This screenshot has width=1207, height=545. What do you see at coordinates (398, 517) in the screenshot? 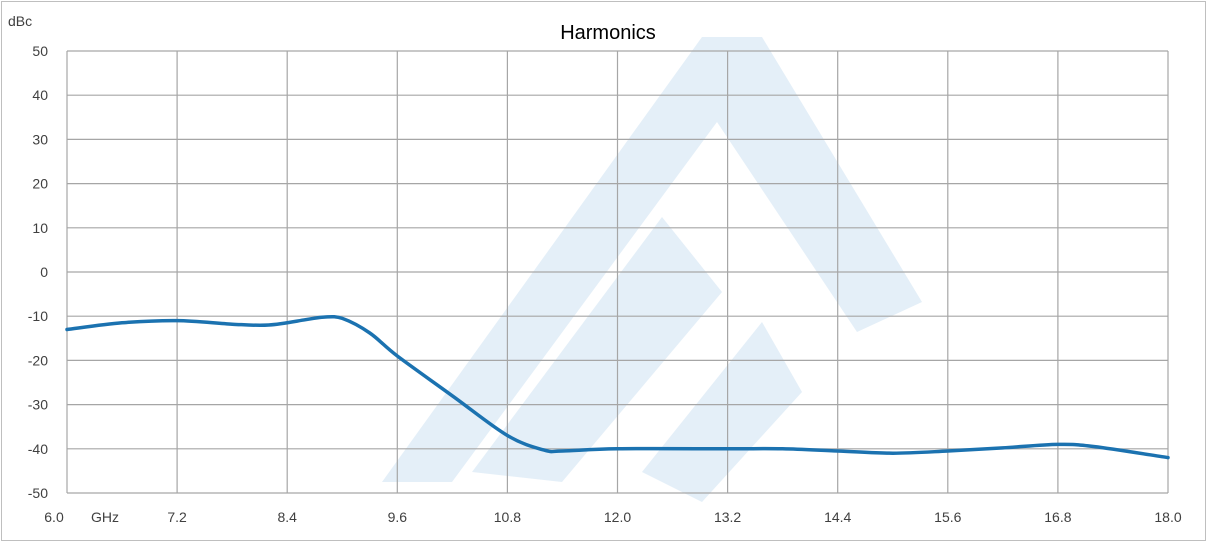
I see `x-tick-label: 9.6` at bounding box center [398, 517].